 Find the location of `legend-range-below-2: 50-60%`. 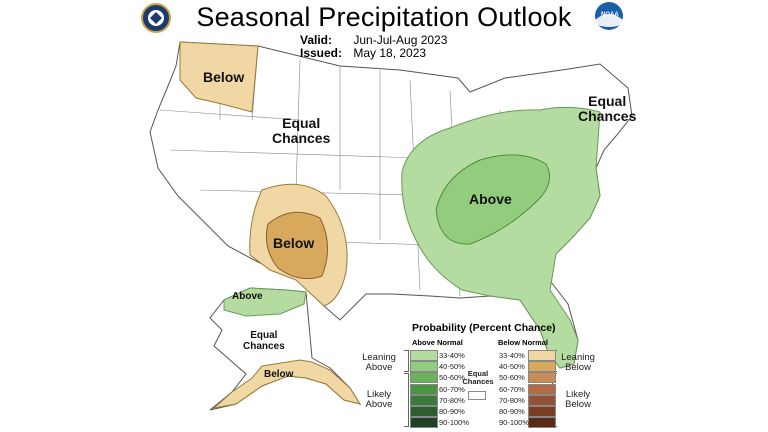

legend-range-below-2: 50-60% is located at coordinates (512, 377).